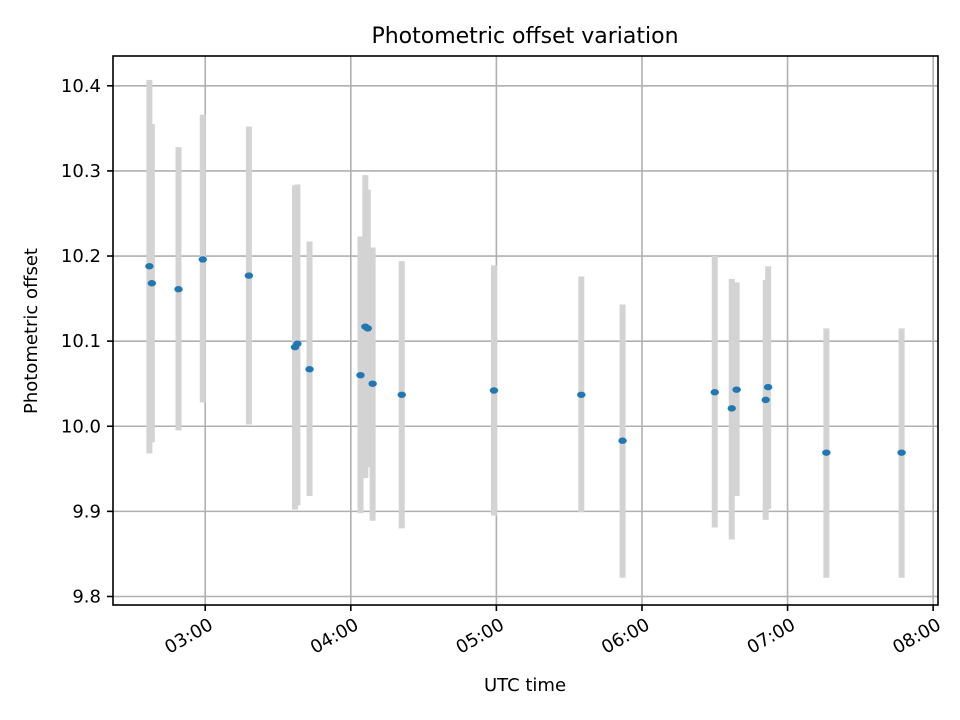 This screenshot has height=720, width=960. Describe the element at coordinates (86, 596) in the screenshot. I see `y-tick-label: 9.8` at that location.